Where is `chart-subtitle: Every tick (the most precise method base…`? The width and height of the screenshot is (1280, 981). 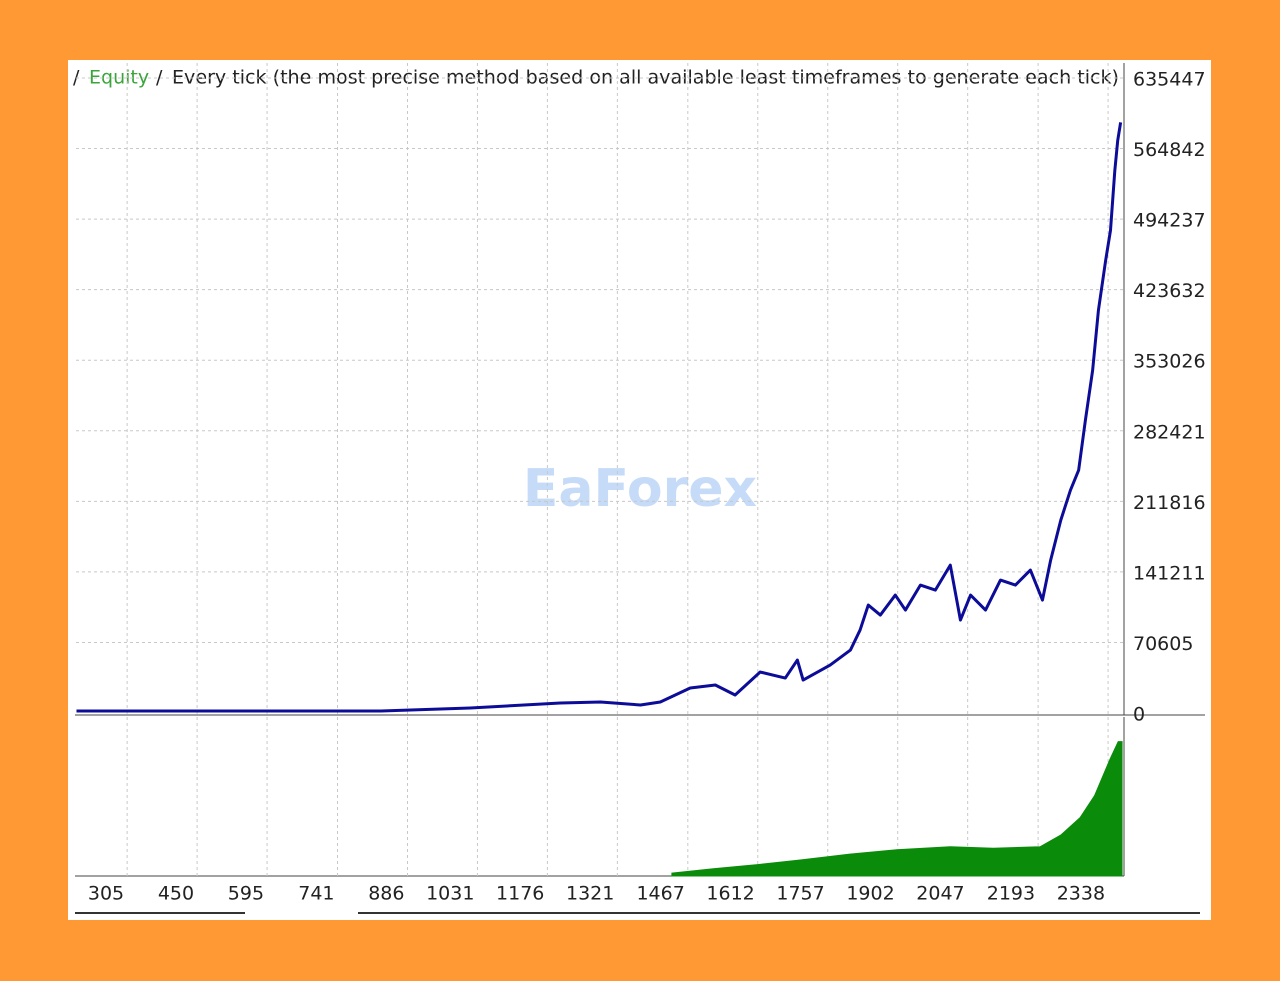 chart-subtitle: Every tick (the most precise method base… is located at coordinates (645, 78).